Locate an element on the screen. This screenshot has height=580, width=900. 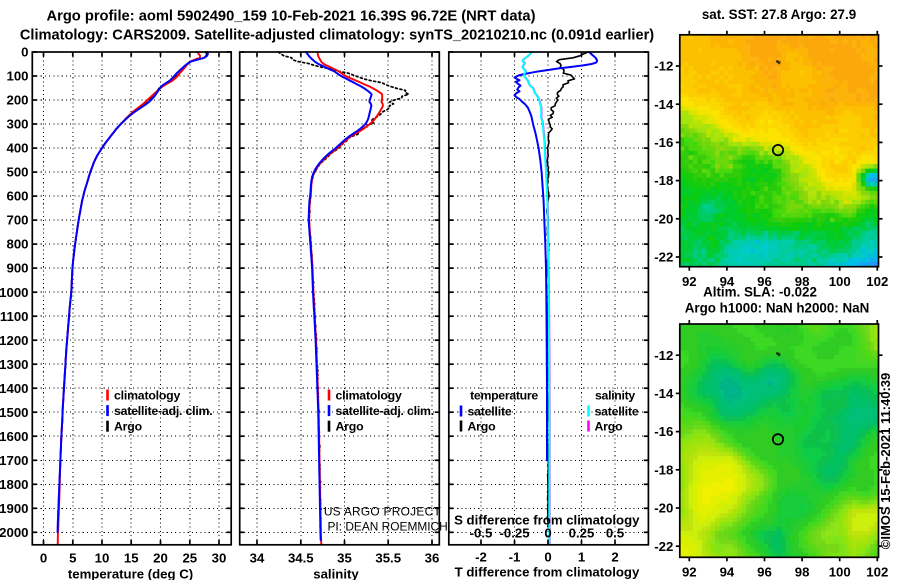
svg-text: S difference from climatology is located at coordinates (547, 520).